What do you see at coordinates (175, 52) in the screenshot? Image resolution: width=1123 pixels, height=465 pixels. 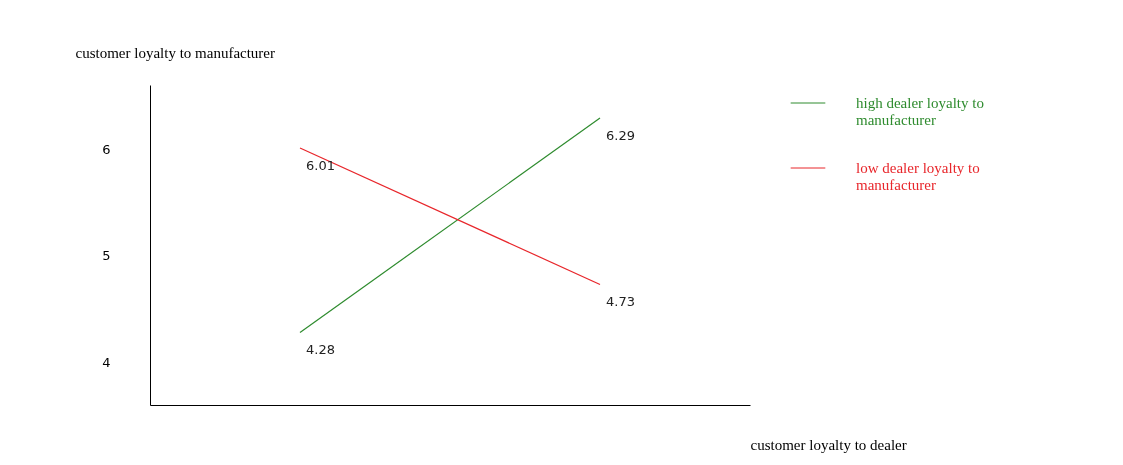 I see `y-axis-title: customer loyalty to manufacturer` at bounding box center [175, 52].